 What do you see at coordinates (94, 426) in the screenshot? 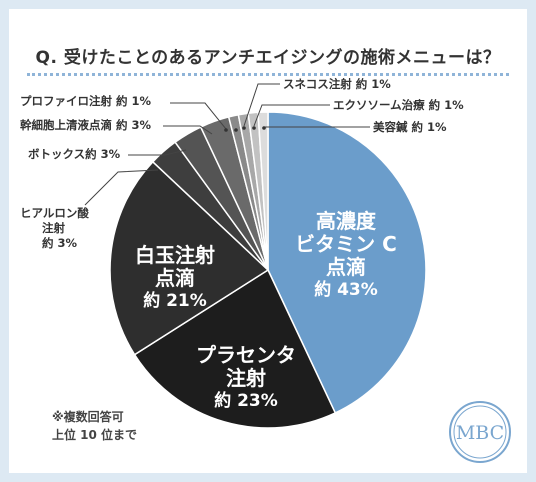
I see `footnote: ※複数回答可 上位 10 位まで` at bounding box center [94, 426].